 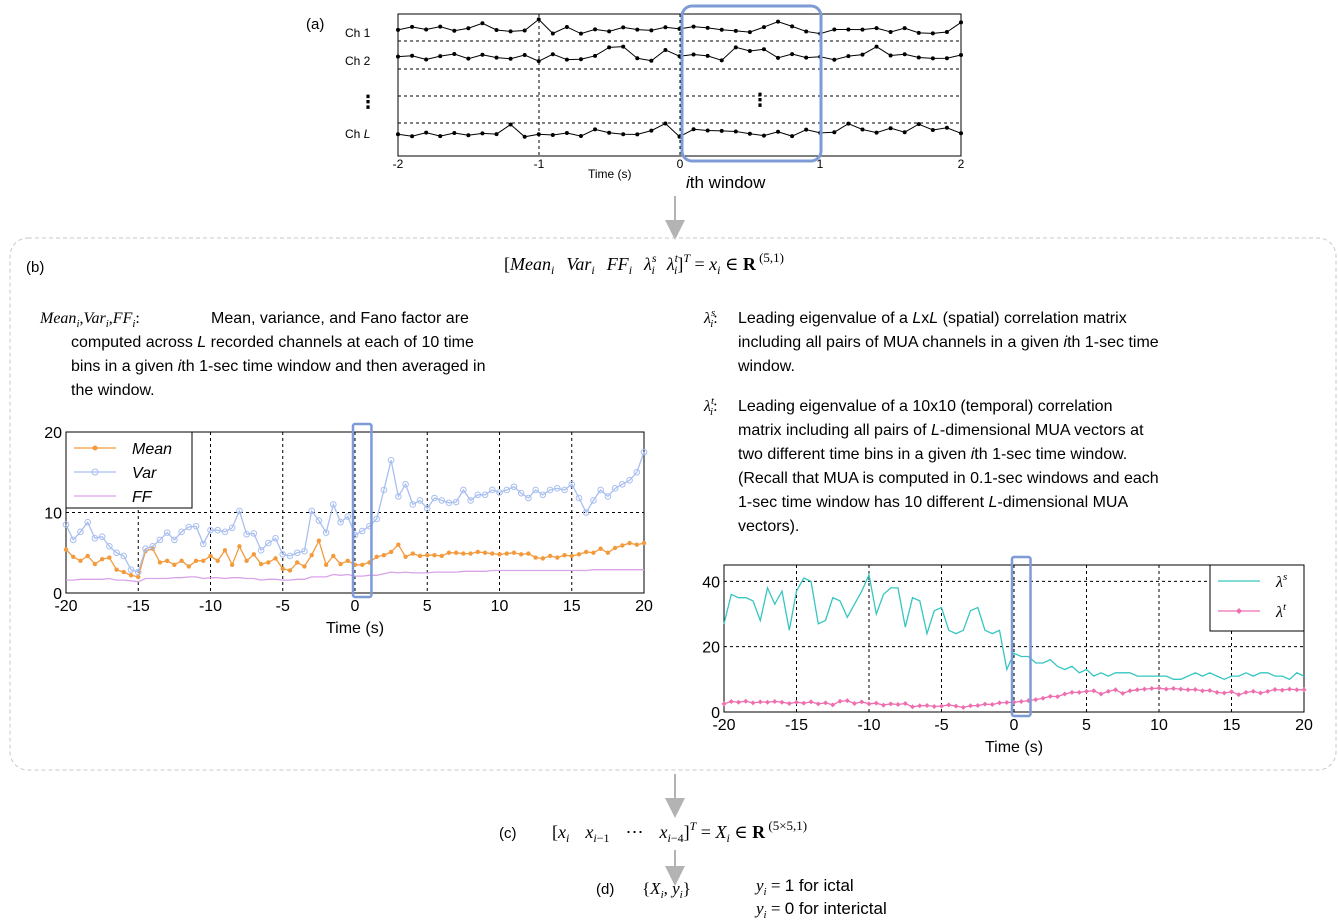 What do you see at coordinates (820, 164) in the screenshot?
I see `panel-a-xtick: 1` at bounding box center [820, 164].